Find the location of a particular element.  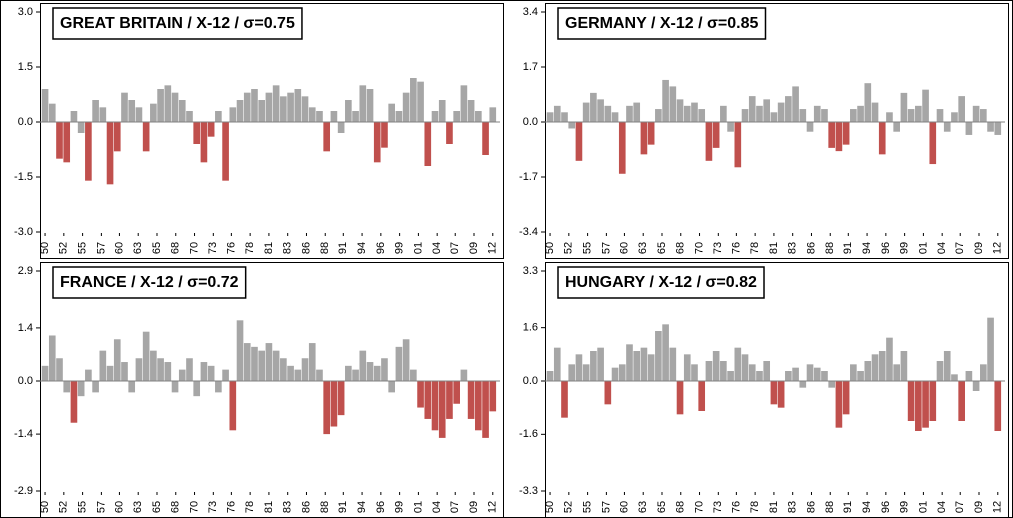

y-tick-label: -1.7 is located at coordinates (528, 177).